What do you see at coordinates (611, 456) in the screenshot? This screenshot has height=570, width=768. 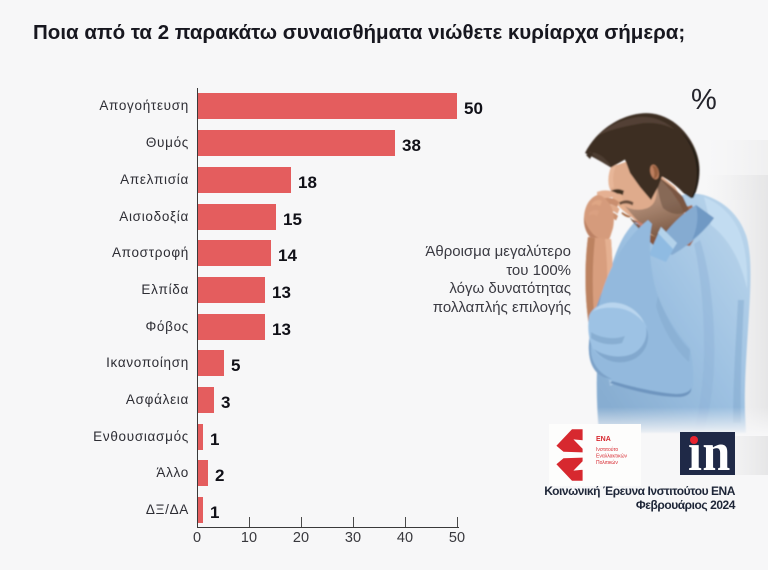 I see `svg-text: Εναλλακτικών` at bounding box center [611, 456].